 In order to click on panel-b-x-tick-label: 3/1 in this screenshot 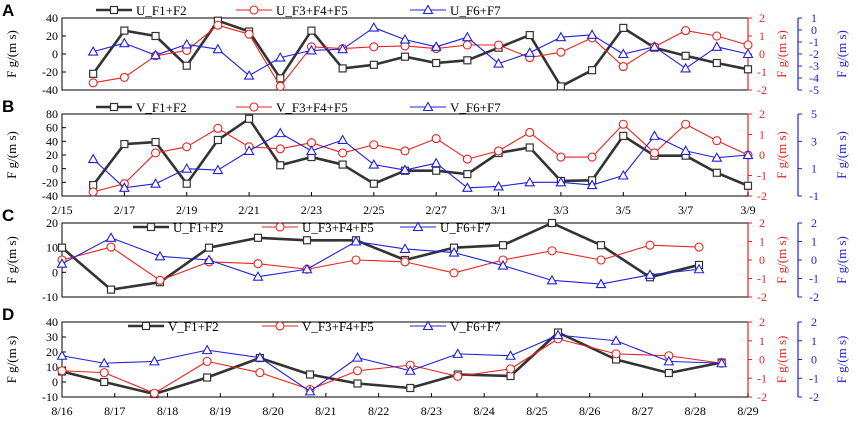, I will do `click(498, 210)`.